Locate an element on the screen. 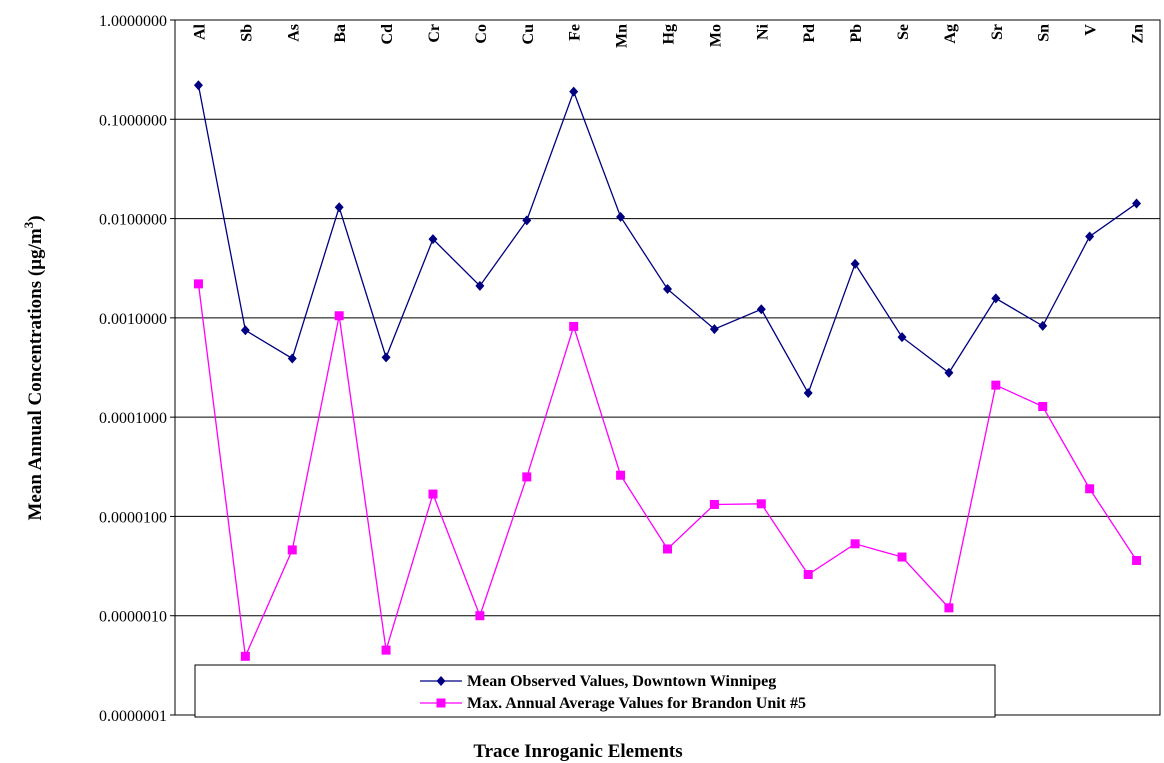  y-tick-label: 0.0010000 is located at coordinates (133, 319).